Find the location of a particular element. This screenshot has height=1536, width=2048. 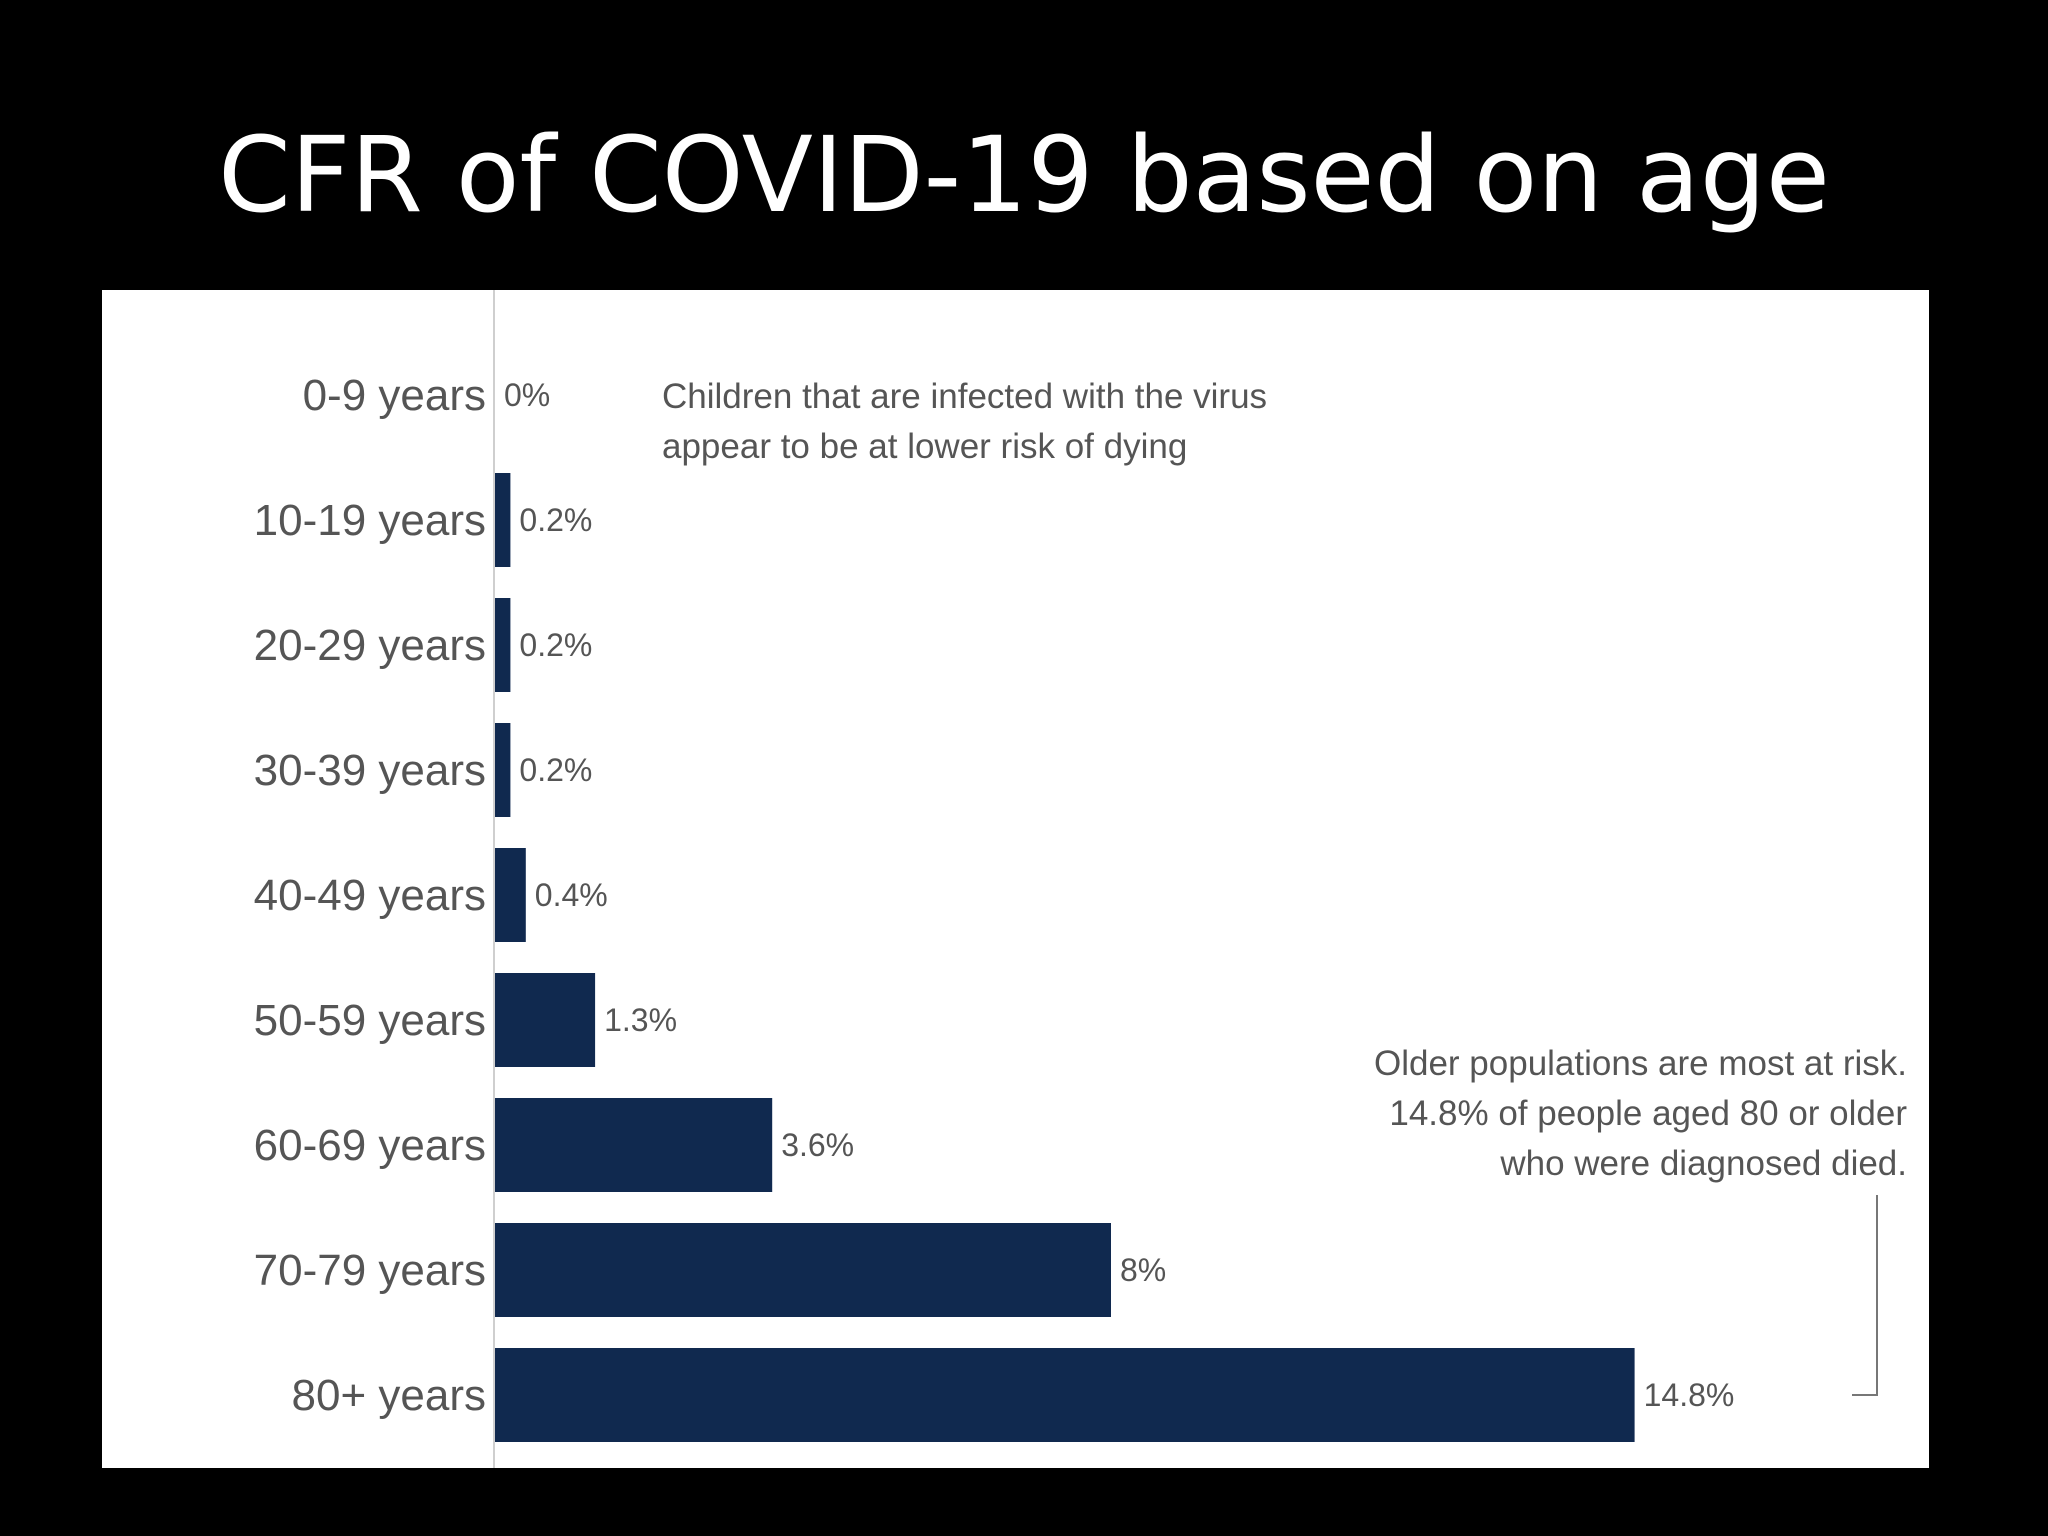

value-label: 14.8% is located at coordinates (1689, 1395).